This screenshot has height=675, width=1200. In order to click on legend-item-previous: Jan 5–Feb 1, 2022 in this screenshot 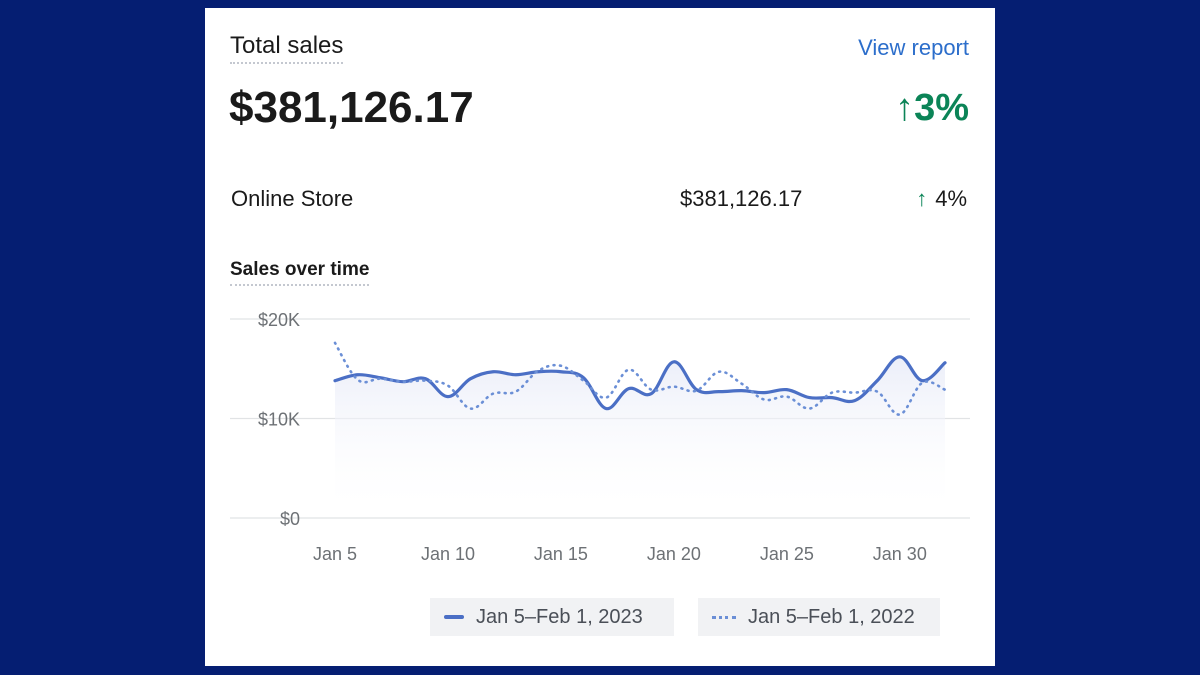, I will do `click(819, 617)`.